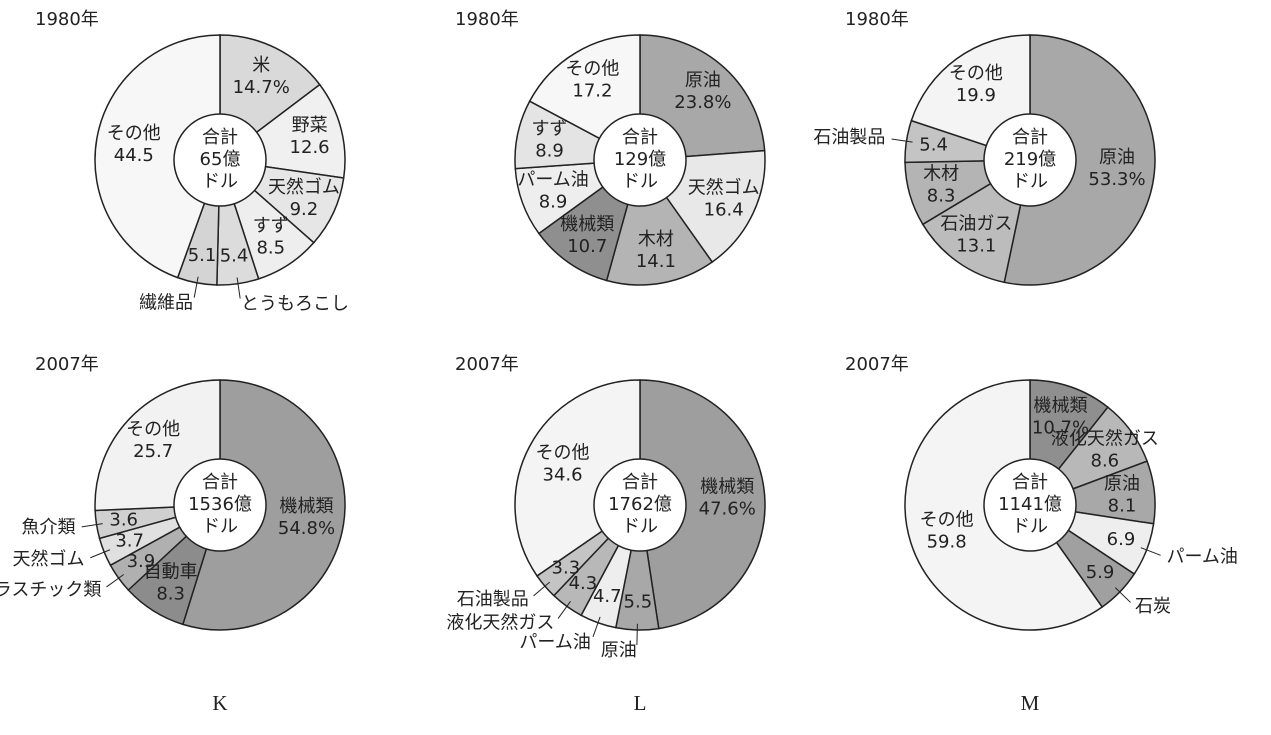  Describe the element at coordinates (1030, 703) in the screenshot. I see `panel-label: M` at that location.